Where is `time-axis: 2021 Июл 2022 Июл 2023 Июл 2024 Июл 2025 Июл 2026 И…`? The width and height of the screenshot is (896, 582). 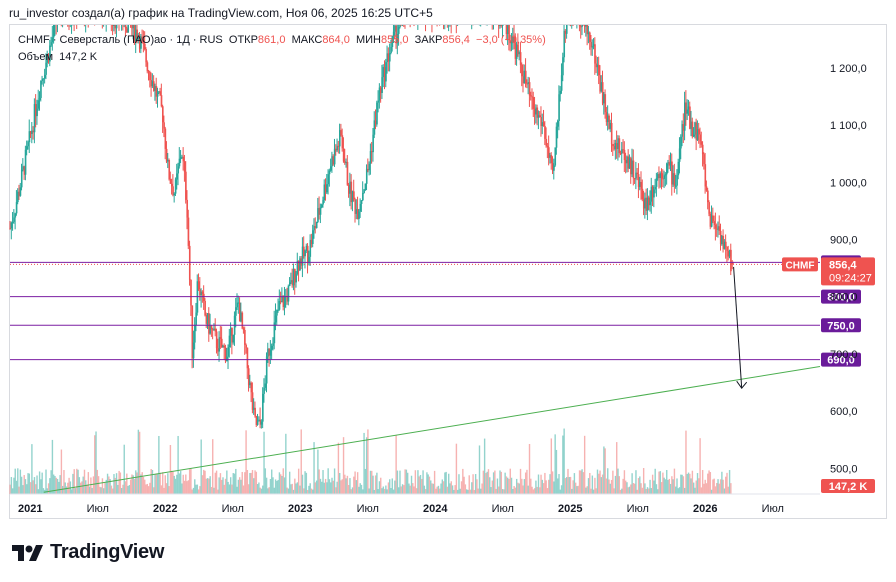
time-axis: 2021 Июл 2022 Июл 2023 Июл 2024 Июл 2025 Июл 2026 И… is located at coordinates (415, 504).